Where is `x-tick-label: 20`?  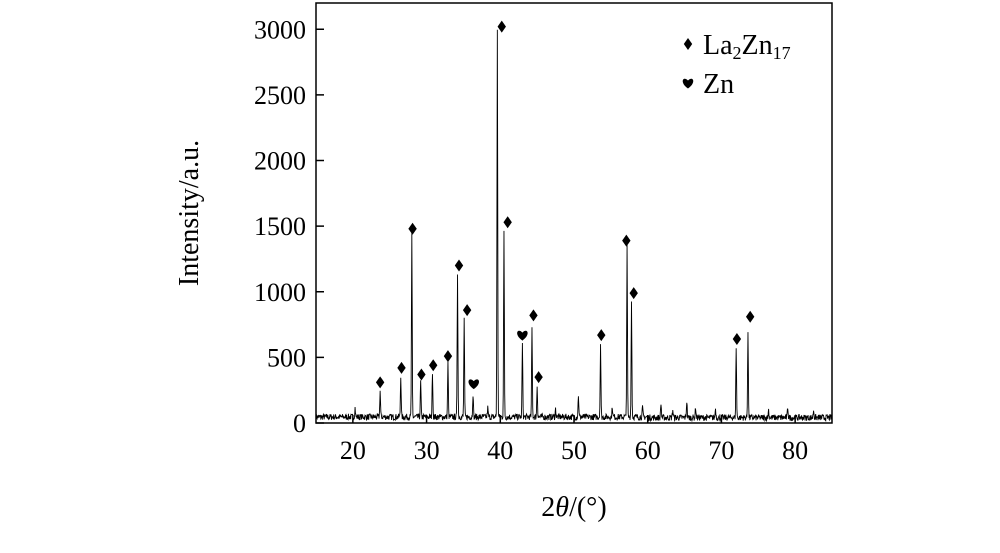
x-tick-label: 20 is located at coordinates (353, 450).